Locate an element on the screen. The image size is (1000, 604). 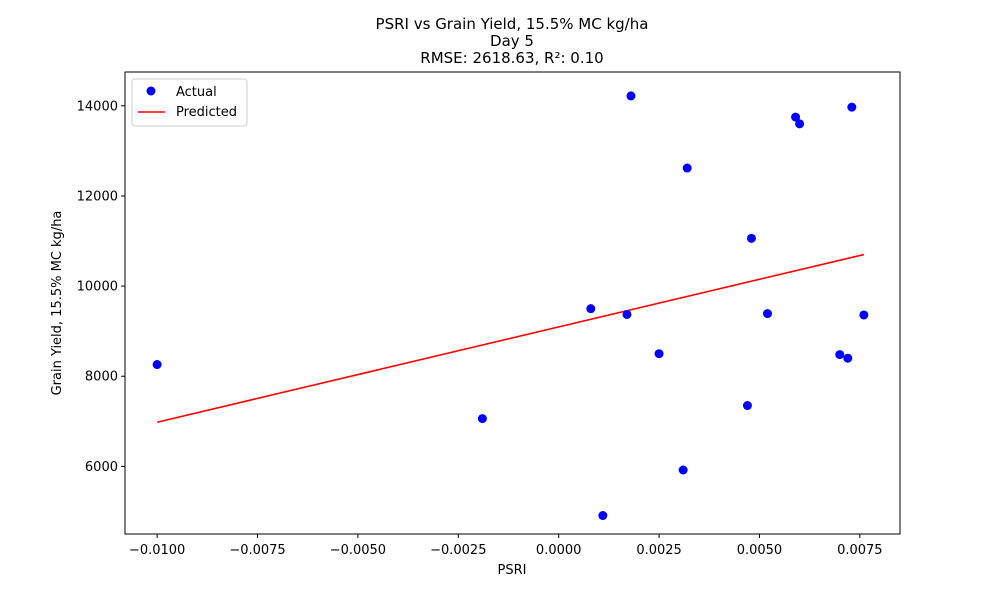
x-axis-label: PSRI is located at coordinates (512, 570).